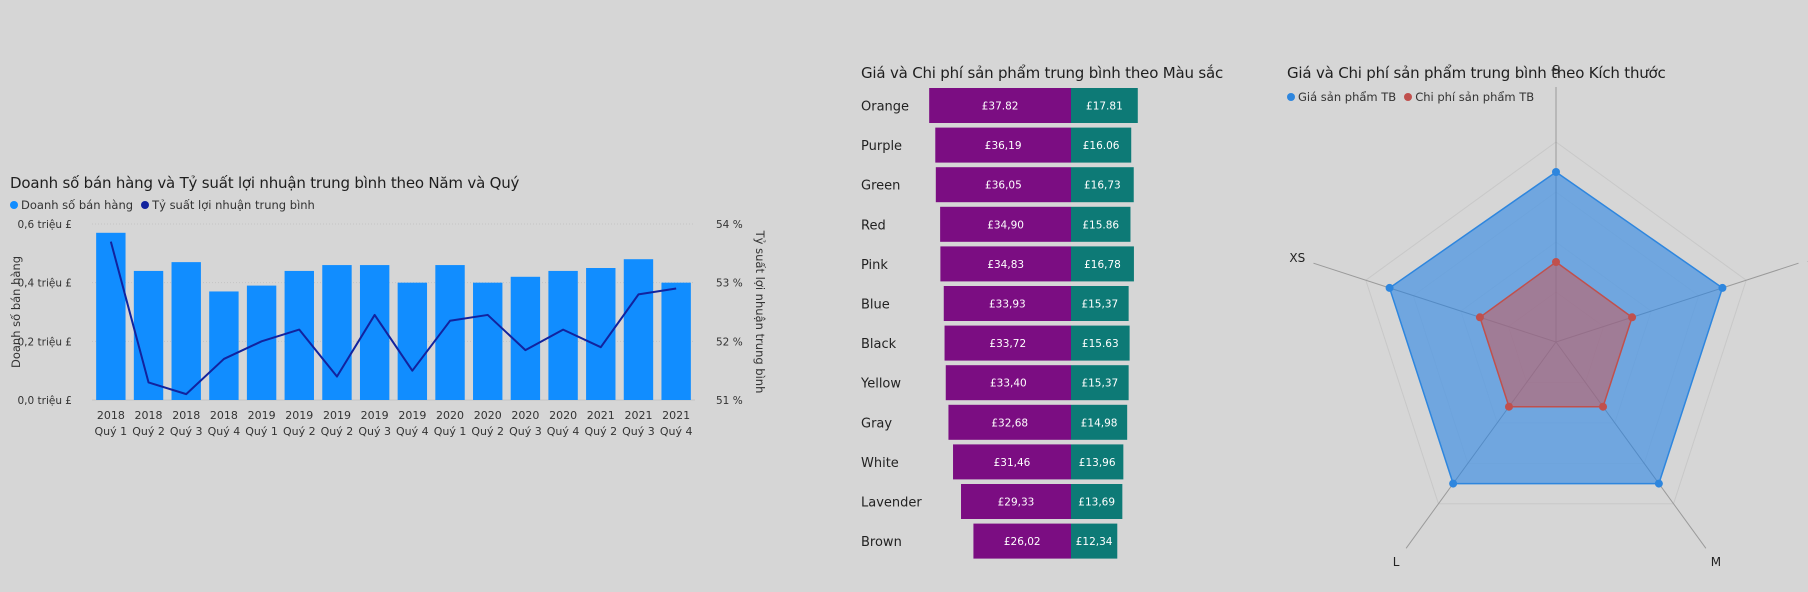  I want to click on legend-label: Giá sản phẩm TB, so click(1347, 97).